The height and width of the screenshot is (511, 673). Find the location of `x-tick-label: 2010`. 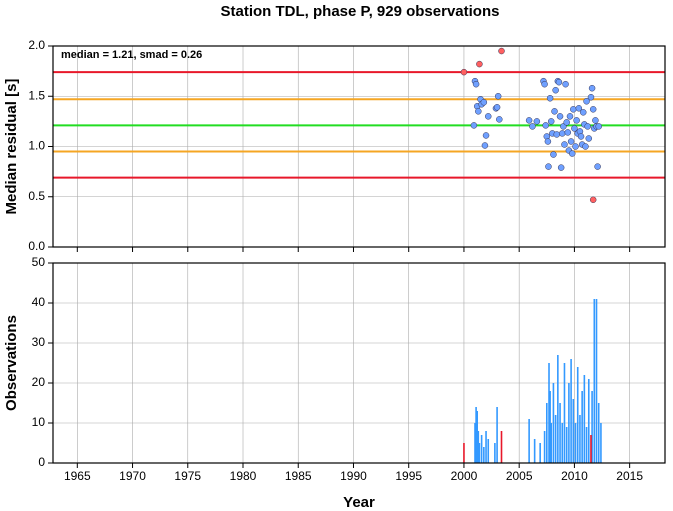

x-tick-label: 2010 is located at coordinates (574, 476).